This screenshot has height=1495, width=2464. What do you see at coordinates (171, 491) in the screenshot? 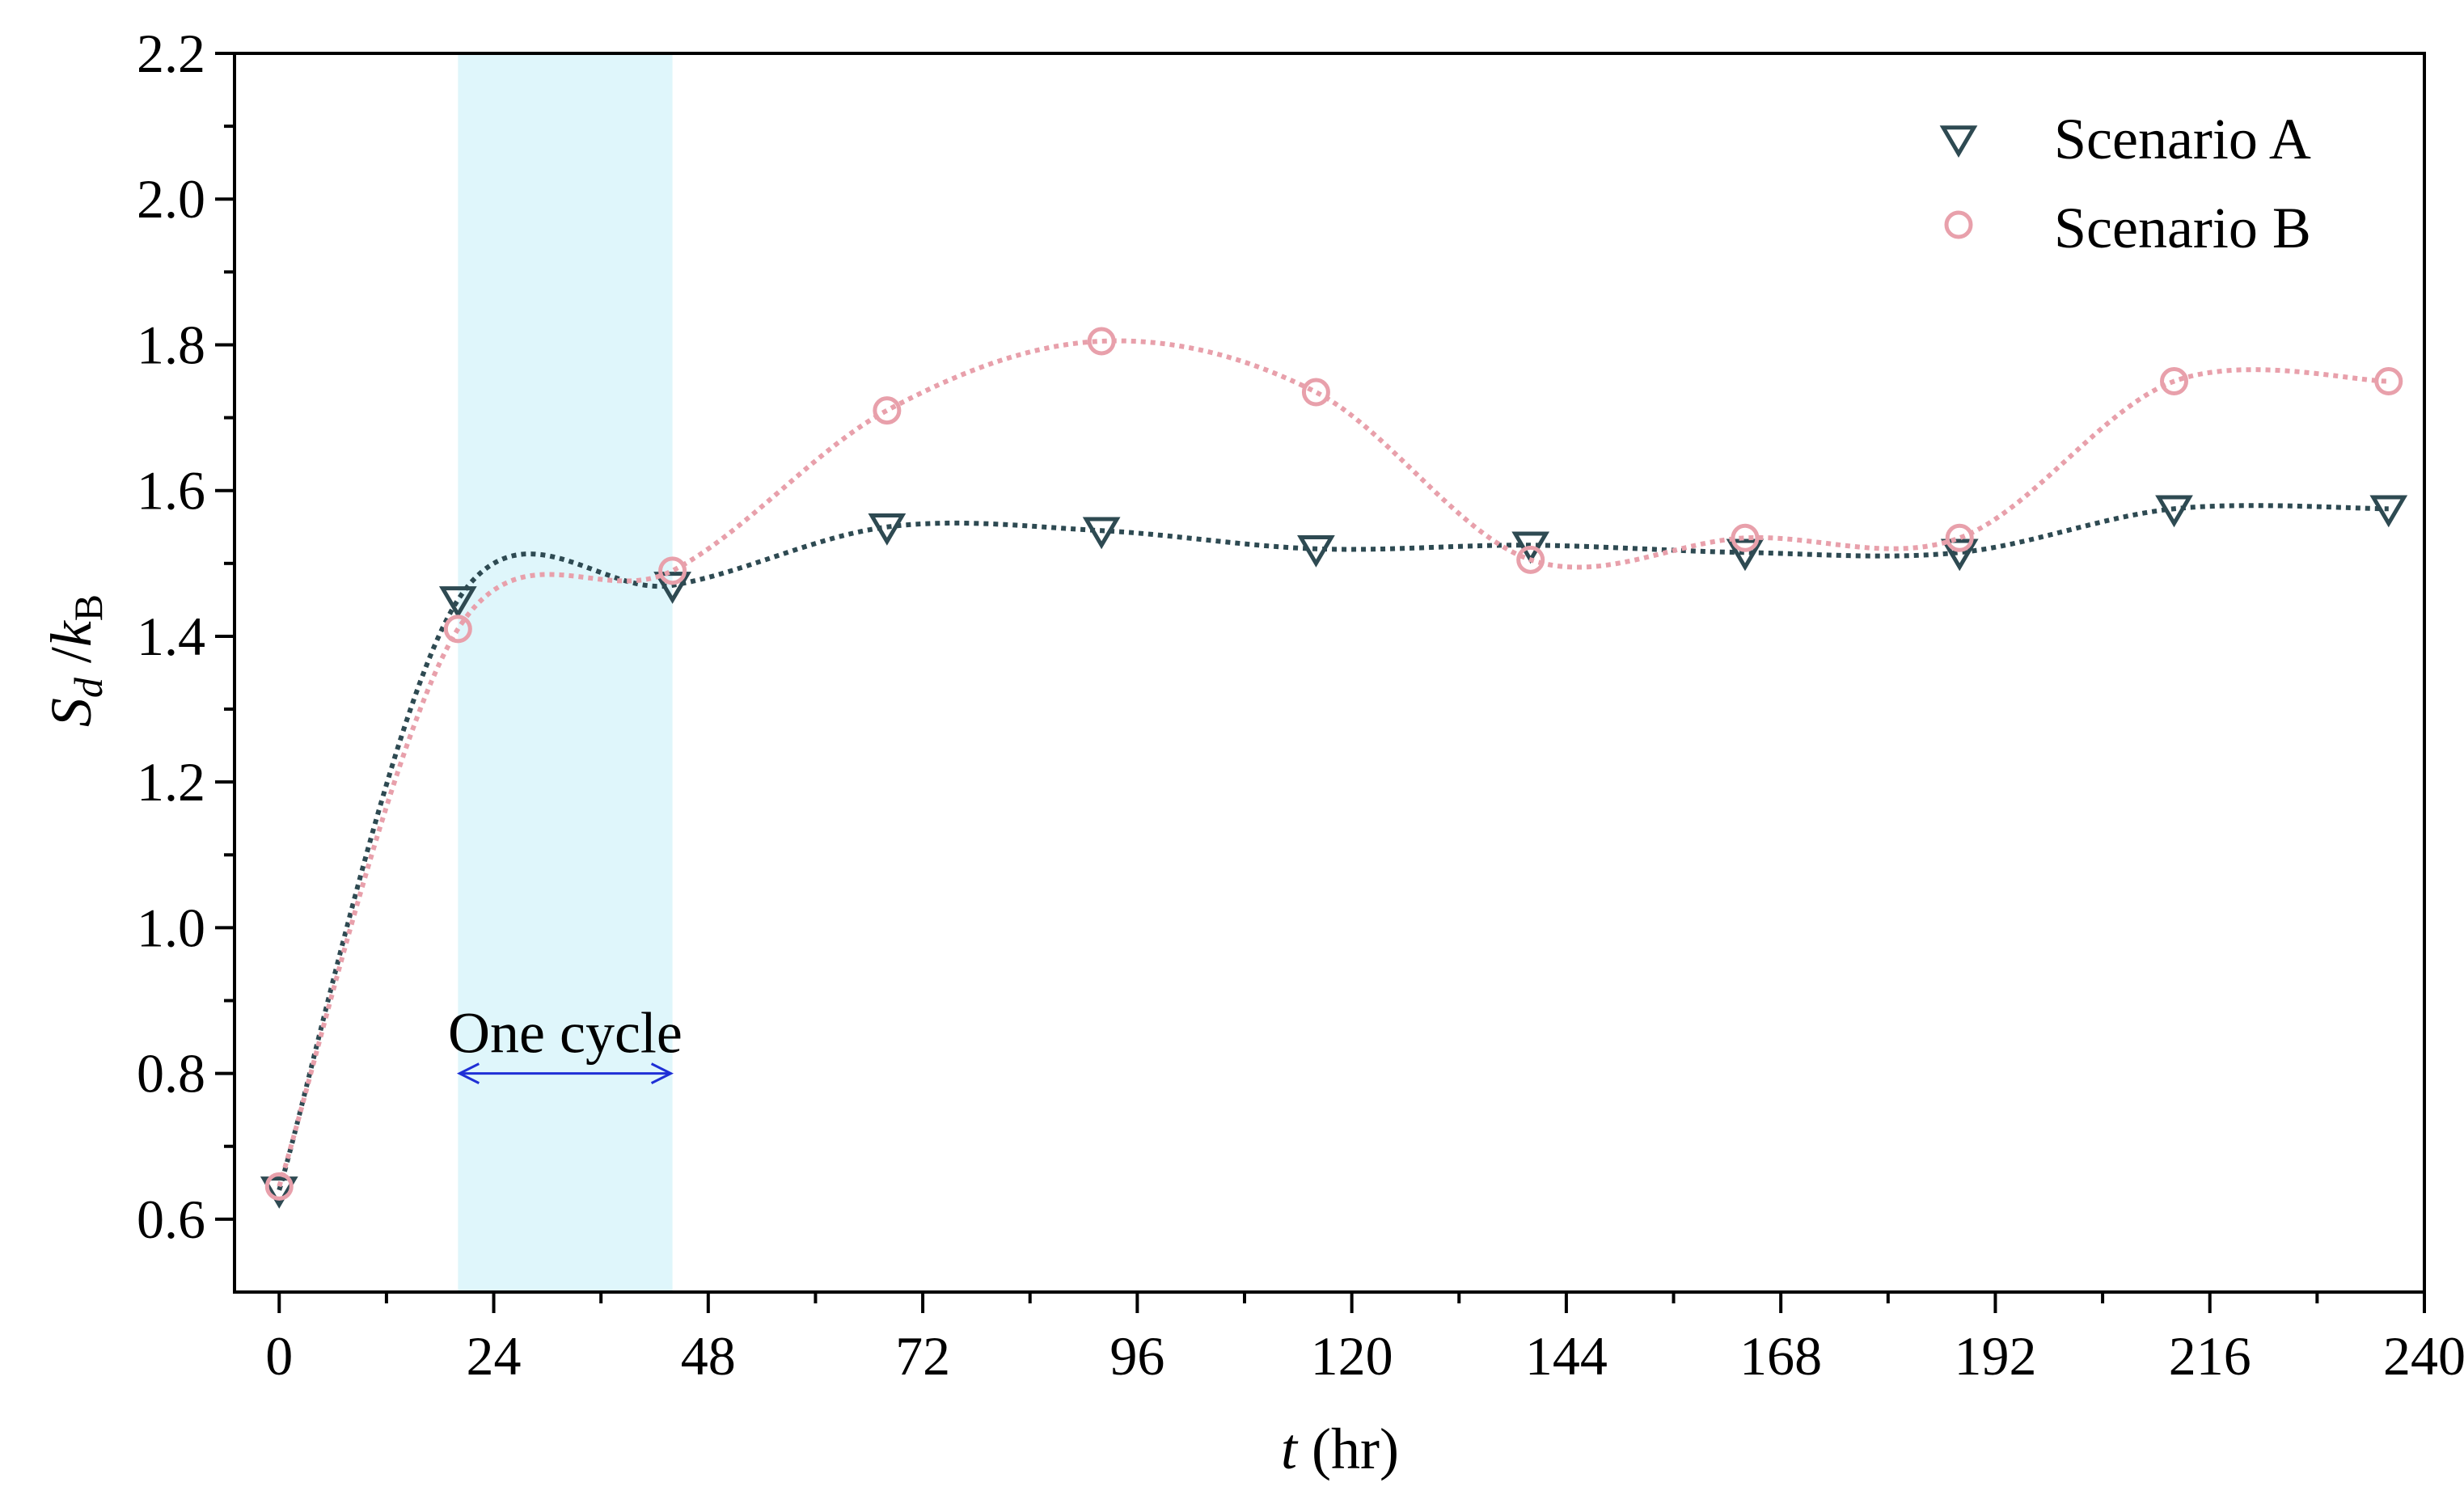
I see `y-tick-label: 1.6` at bounding box center [171, 491].